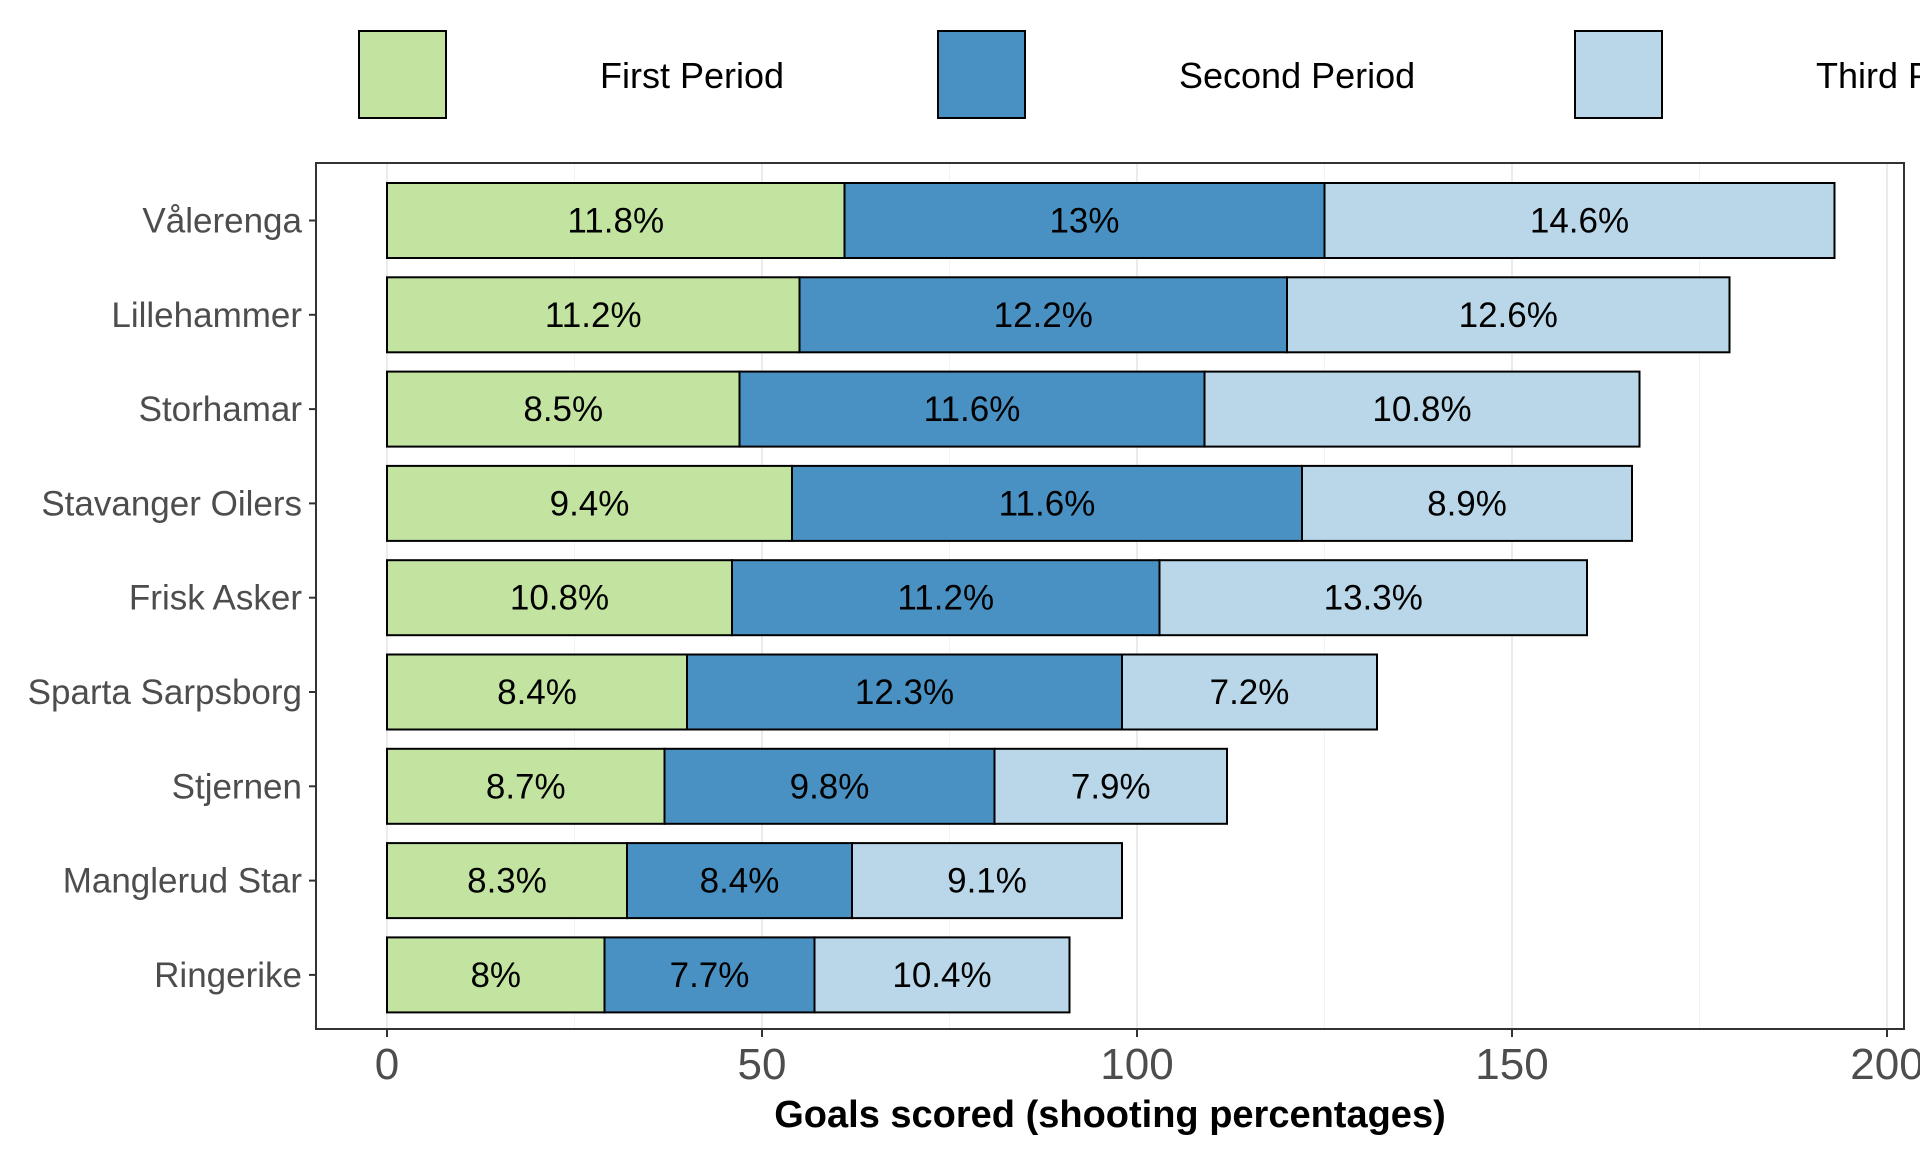 Image resolution: width=1920 pixels, height=1157 pixels. I want to click on bar-data-label: 7.2%, so click(1250, 692).